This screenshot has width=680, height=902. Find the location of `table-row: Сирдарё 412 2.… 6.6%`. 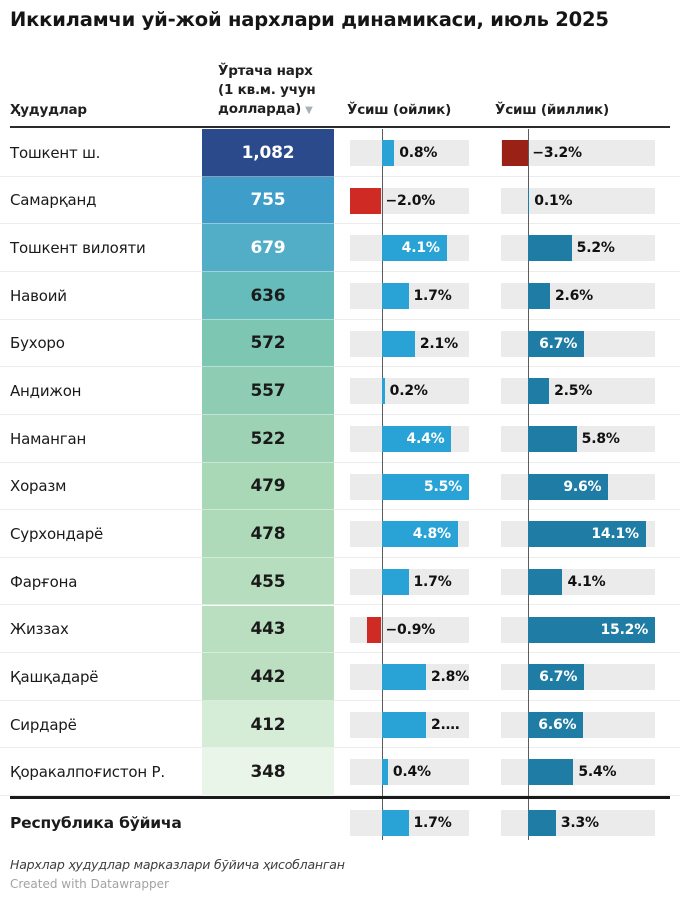

table-row: Сирдарё 412 2.… 6.6% is located at coordinates (340, 724).